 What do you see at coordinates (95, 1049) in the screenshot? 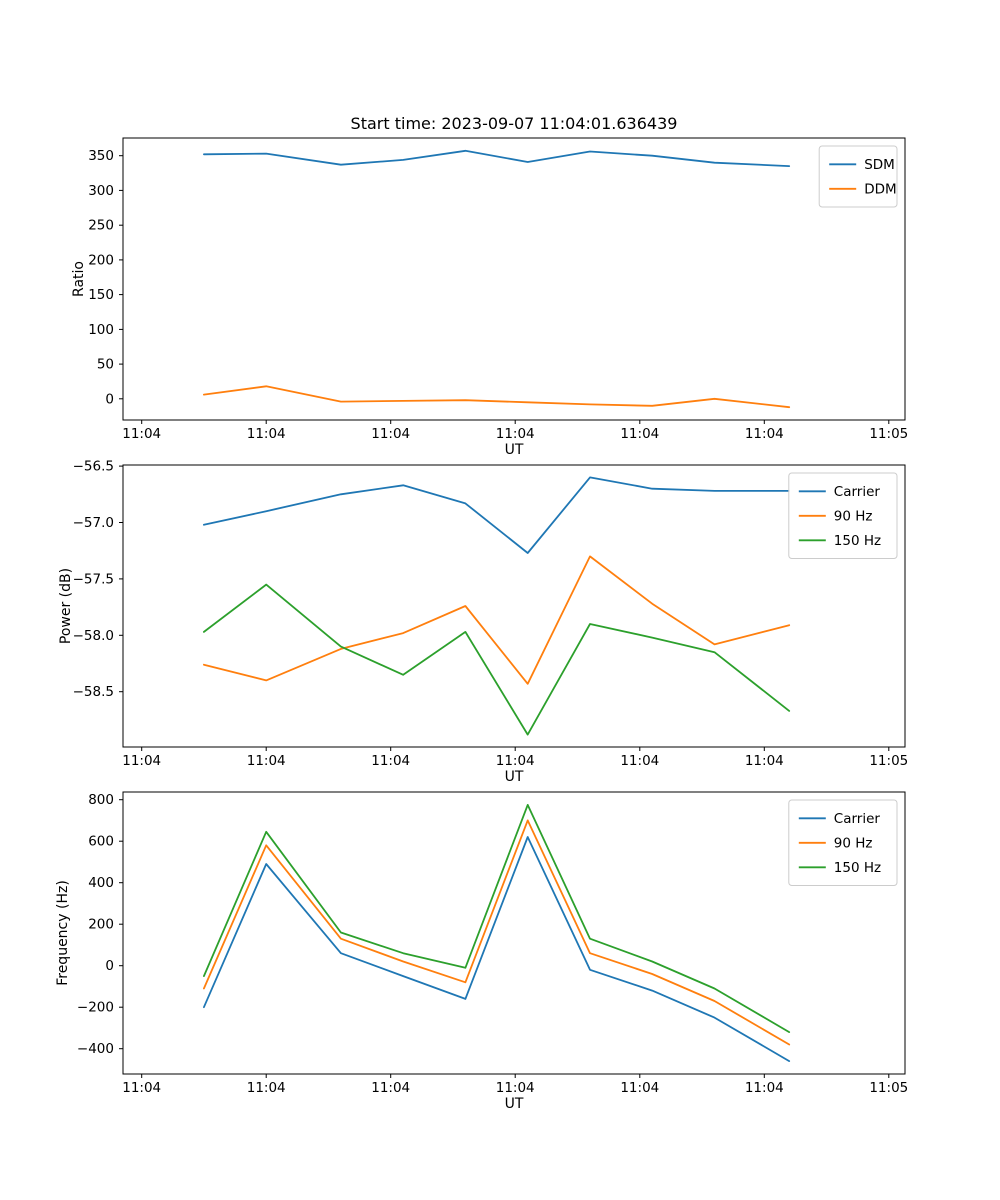
I see `y-tick-label: −400` at bounding box center [95, 1049].